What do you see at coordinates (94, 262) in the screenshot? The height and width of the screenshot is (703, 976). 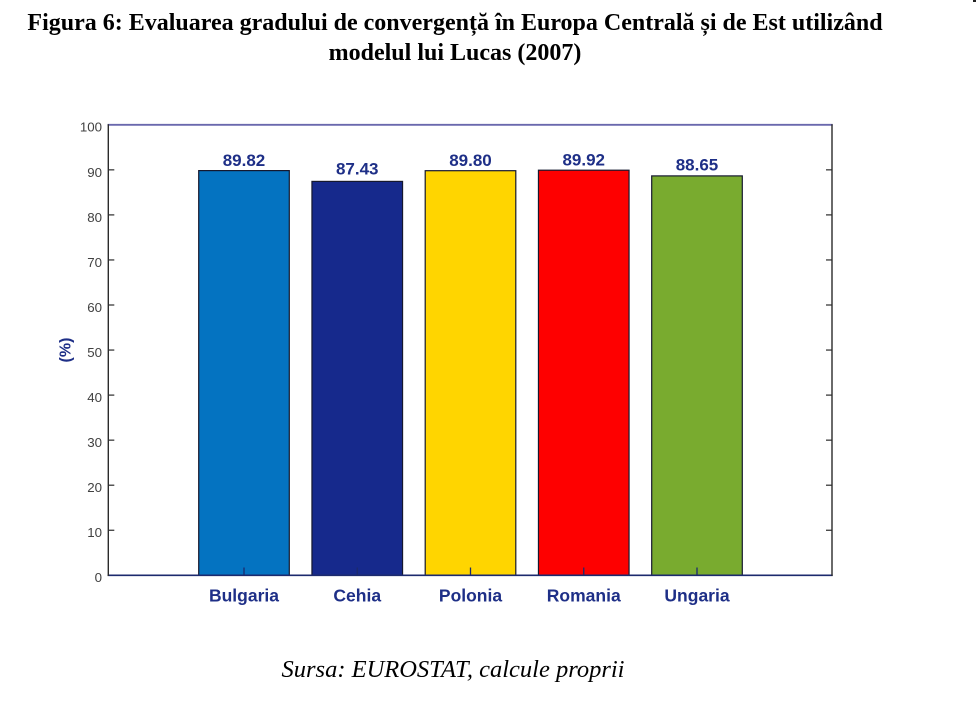 I see `svg-text: 70` at bounding box center [94, 262].